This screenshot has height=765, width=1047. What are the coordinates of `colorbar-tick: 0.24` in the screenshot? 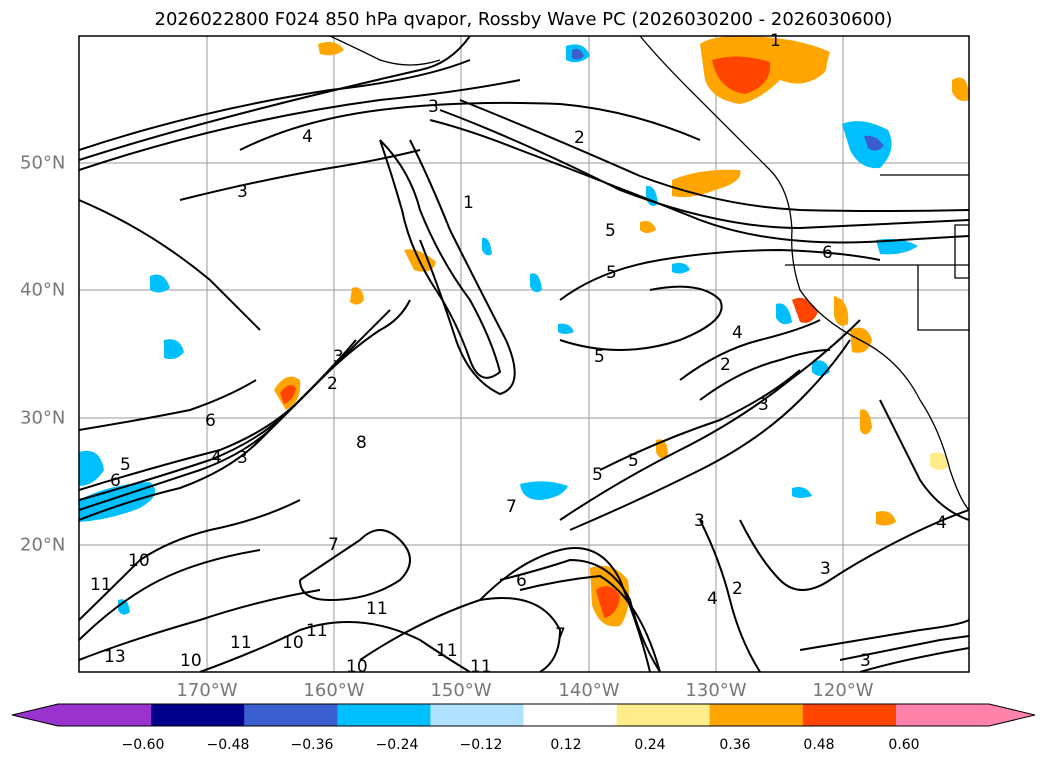 It's located at (650, 745).